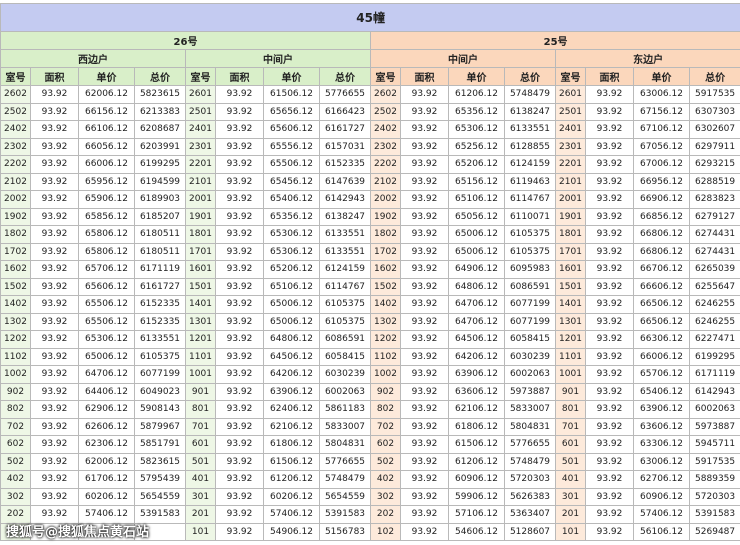 This screenshot has width=740, height=545. What do you see at coordinates (714, 531) in the screenshot?
I see `cell: 5269487` at bounding box center [714, 531].